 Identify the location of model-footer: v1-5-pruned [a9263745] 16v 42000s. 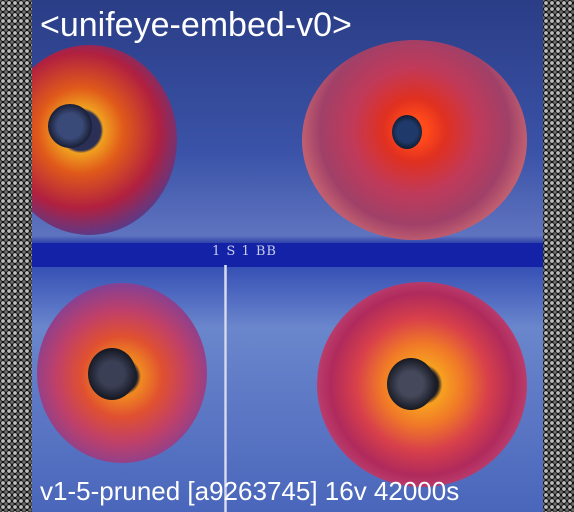
(250, 491).